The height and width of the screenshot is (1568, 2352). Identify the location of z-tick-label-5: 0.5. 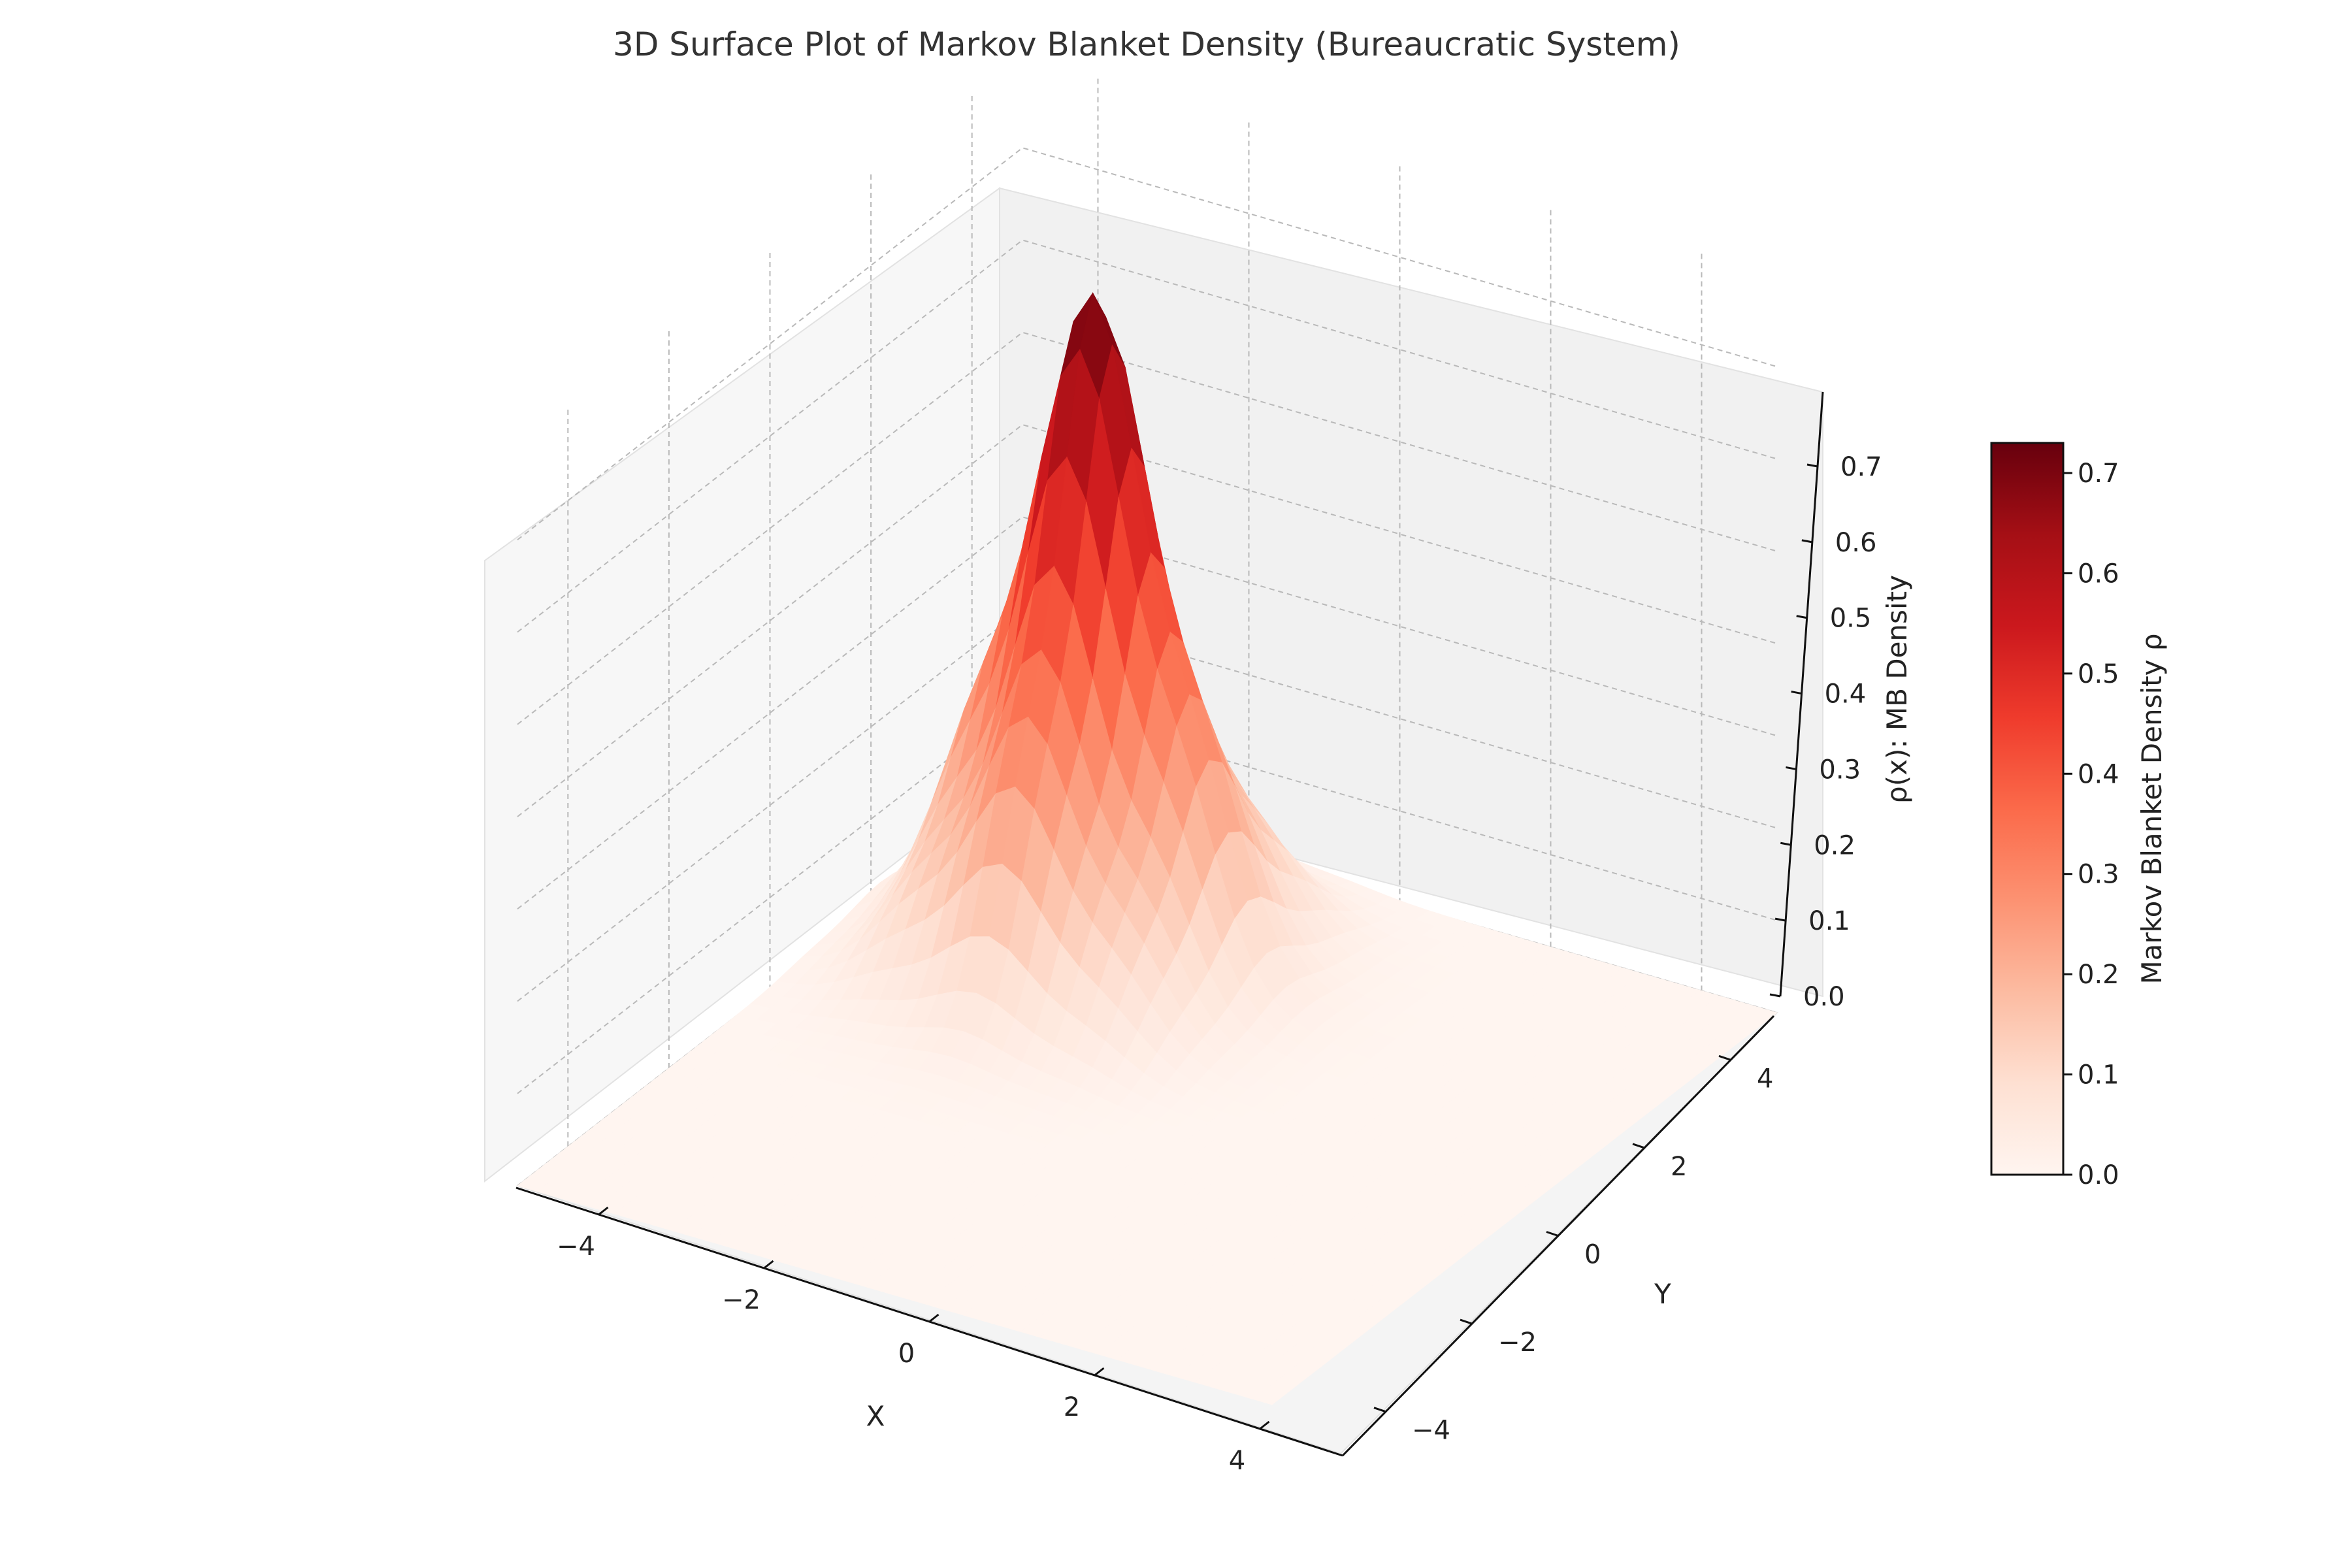
(1851, 619).